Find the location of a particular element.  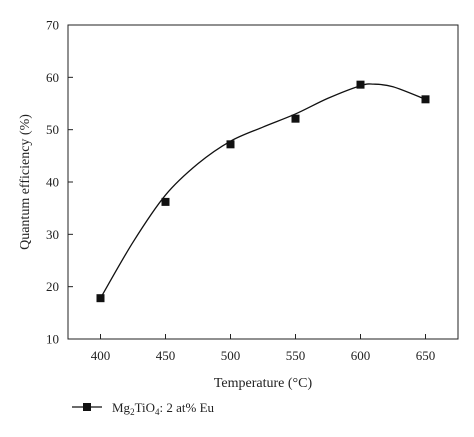

x-tick-label: 550 is located at coordinates (296, 355).